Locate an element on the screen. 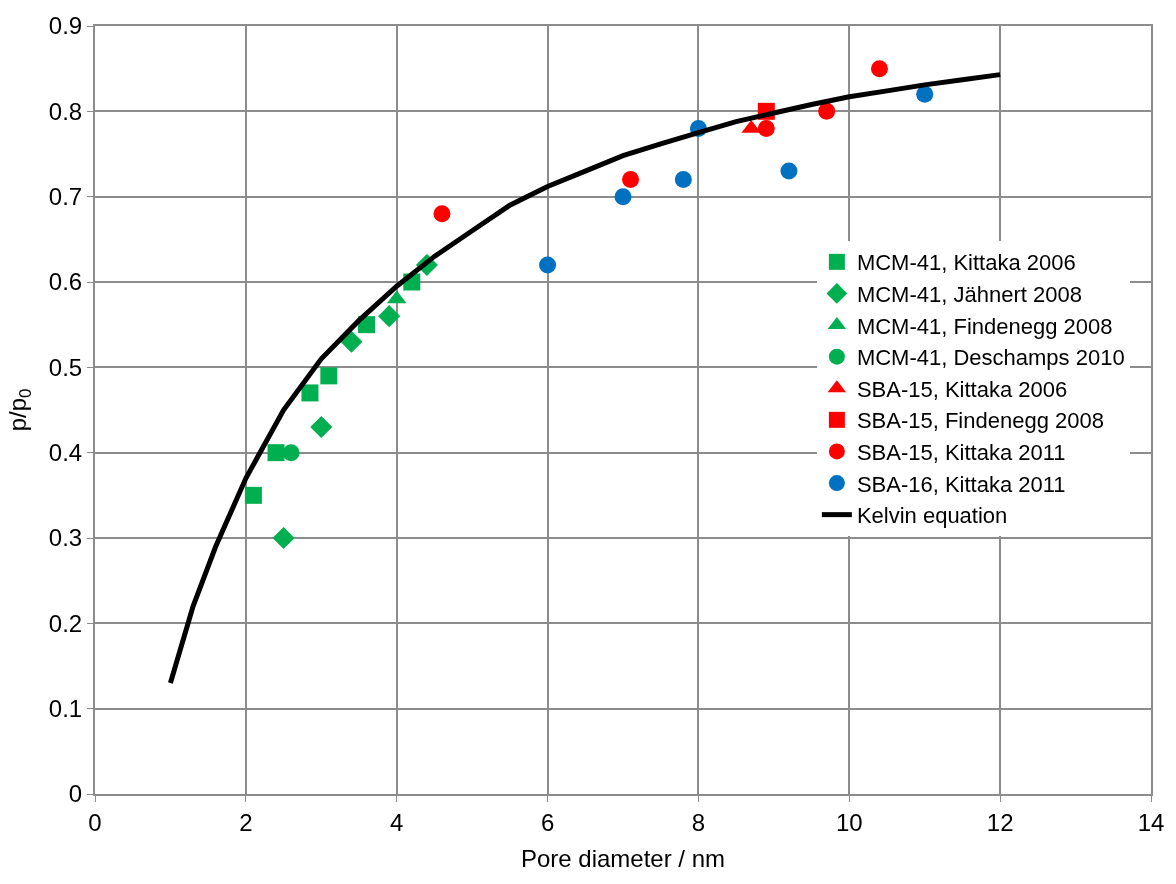 This screenshot has height=884, width=1176. legend-label: SBA-15, Findenegg 2008 is located at coordinates (980, 421).